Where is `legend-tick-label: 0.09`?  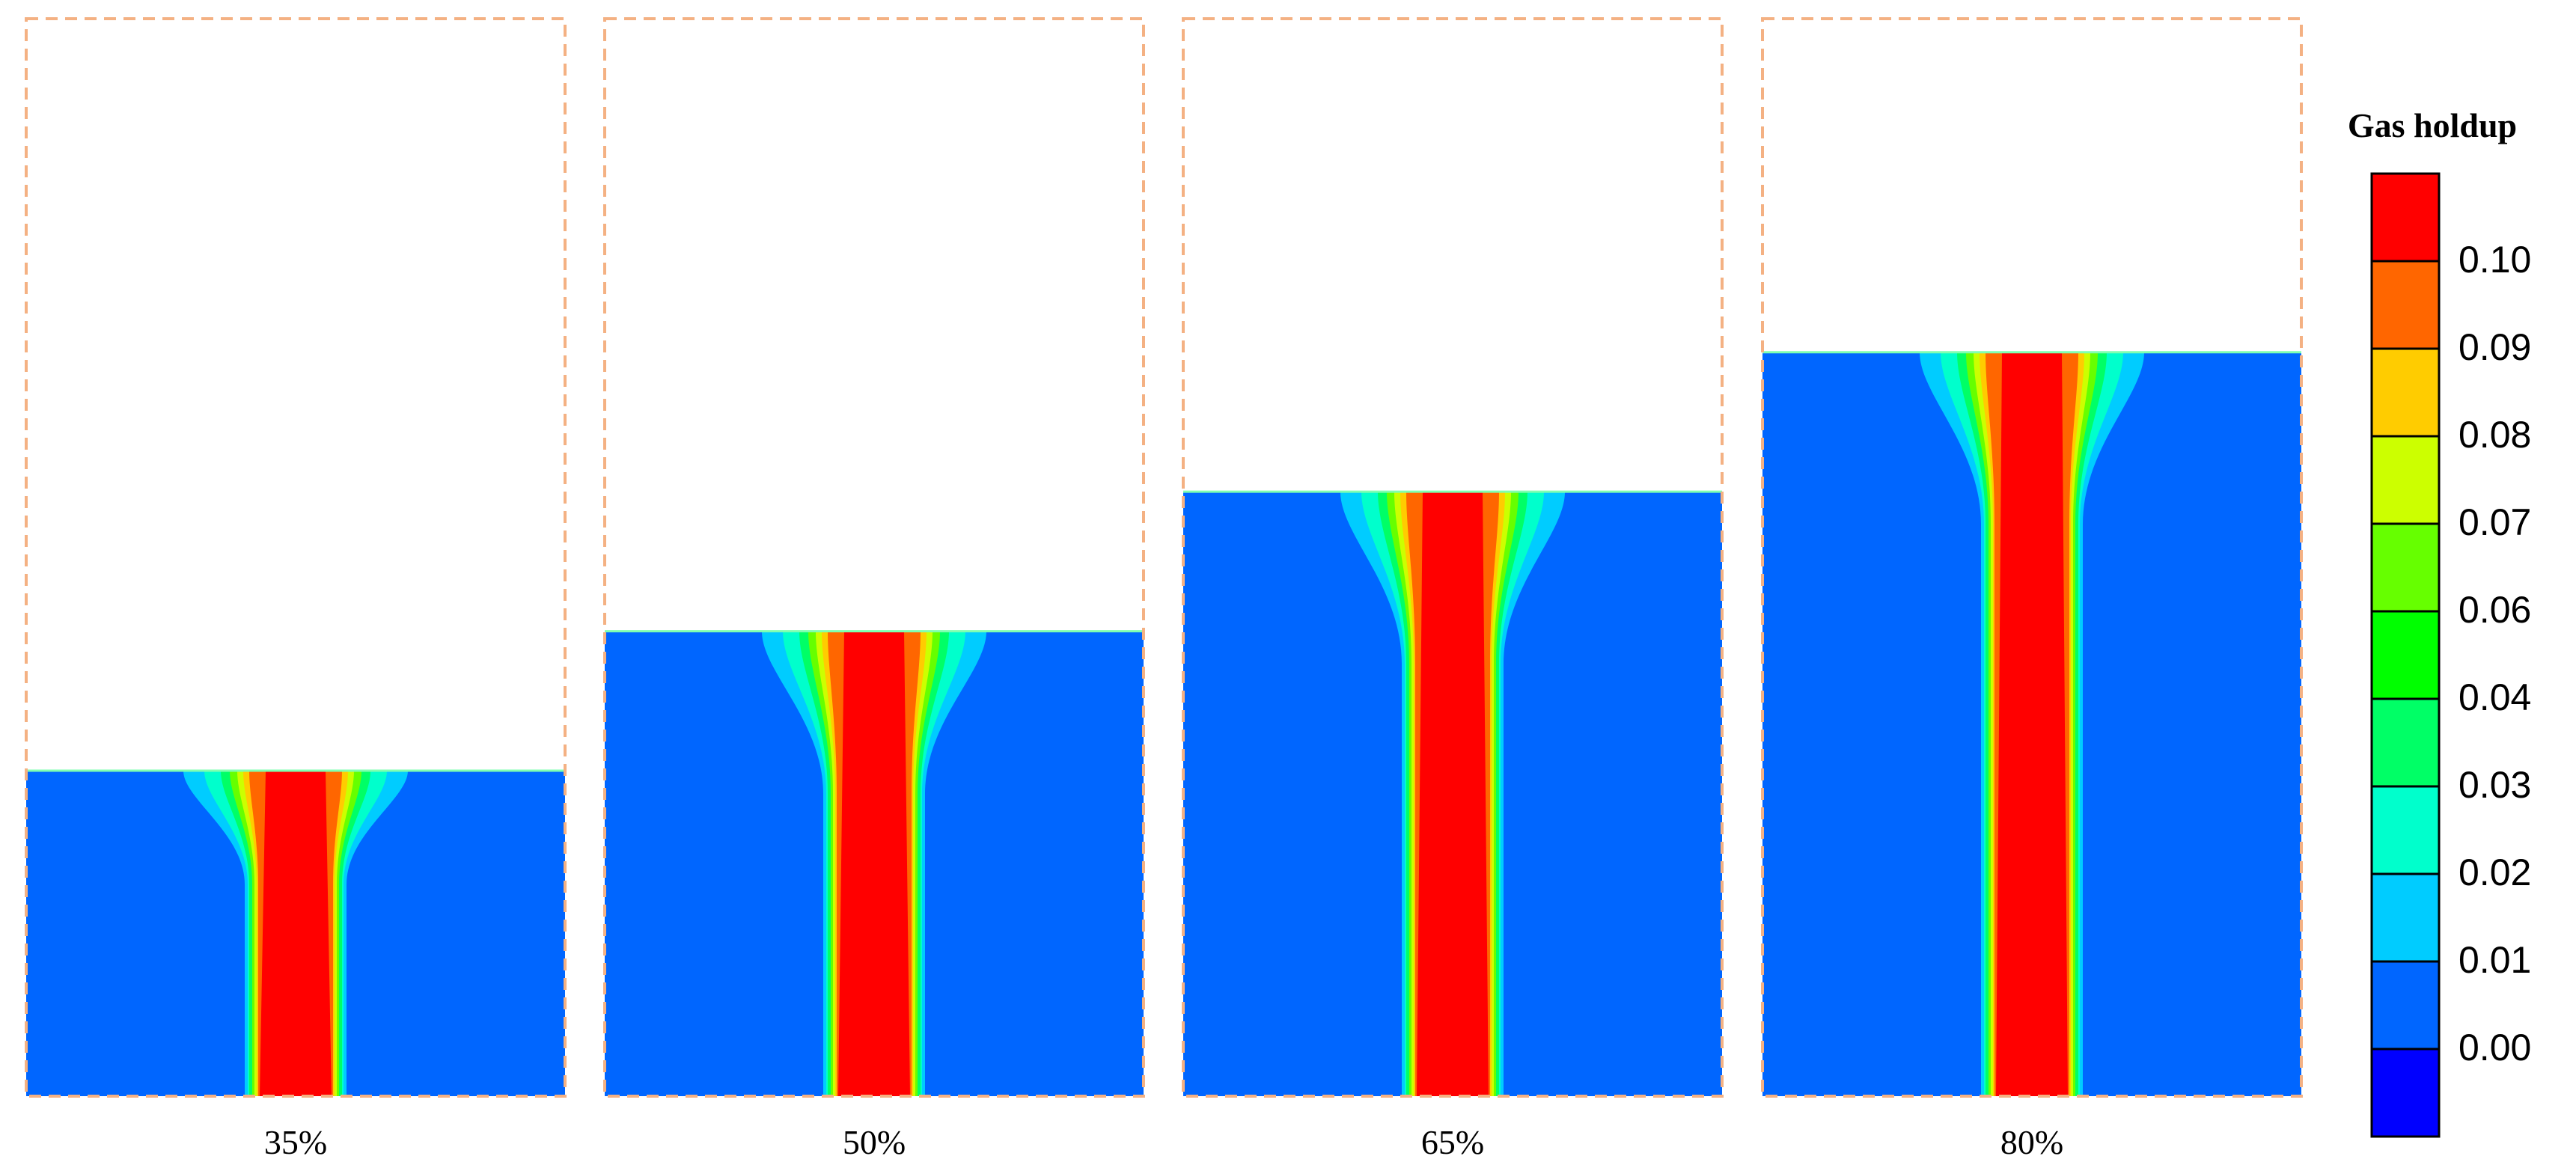 legend-tick-label: 0.09 is located at coordinates (2495, 347).